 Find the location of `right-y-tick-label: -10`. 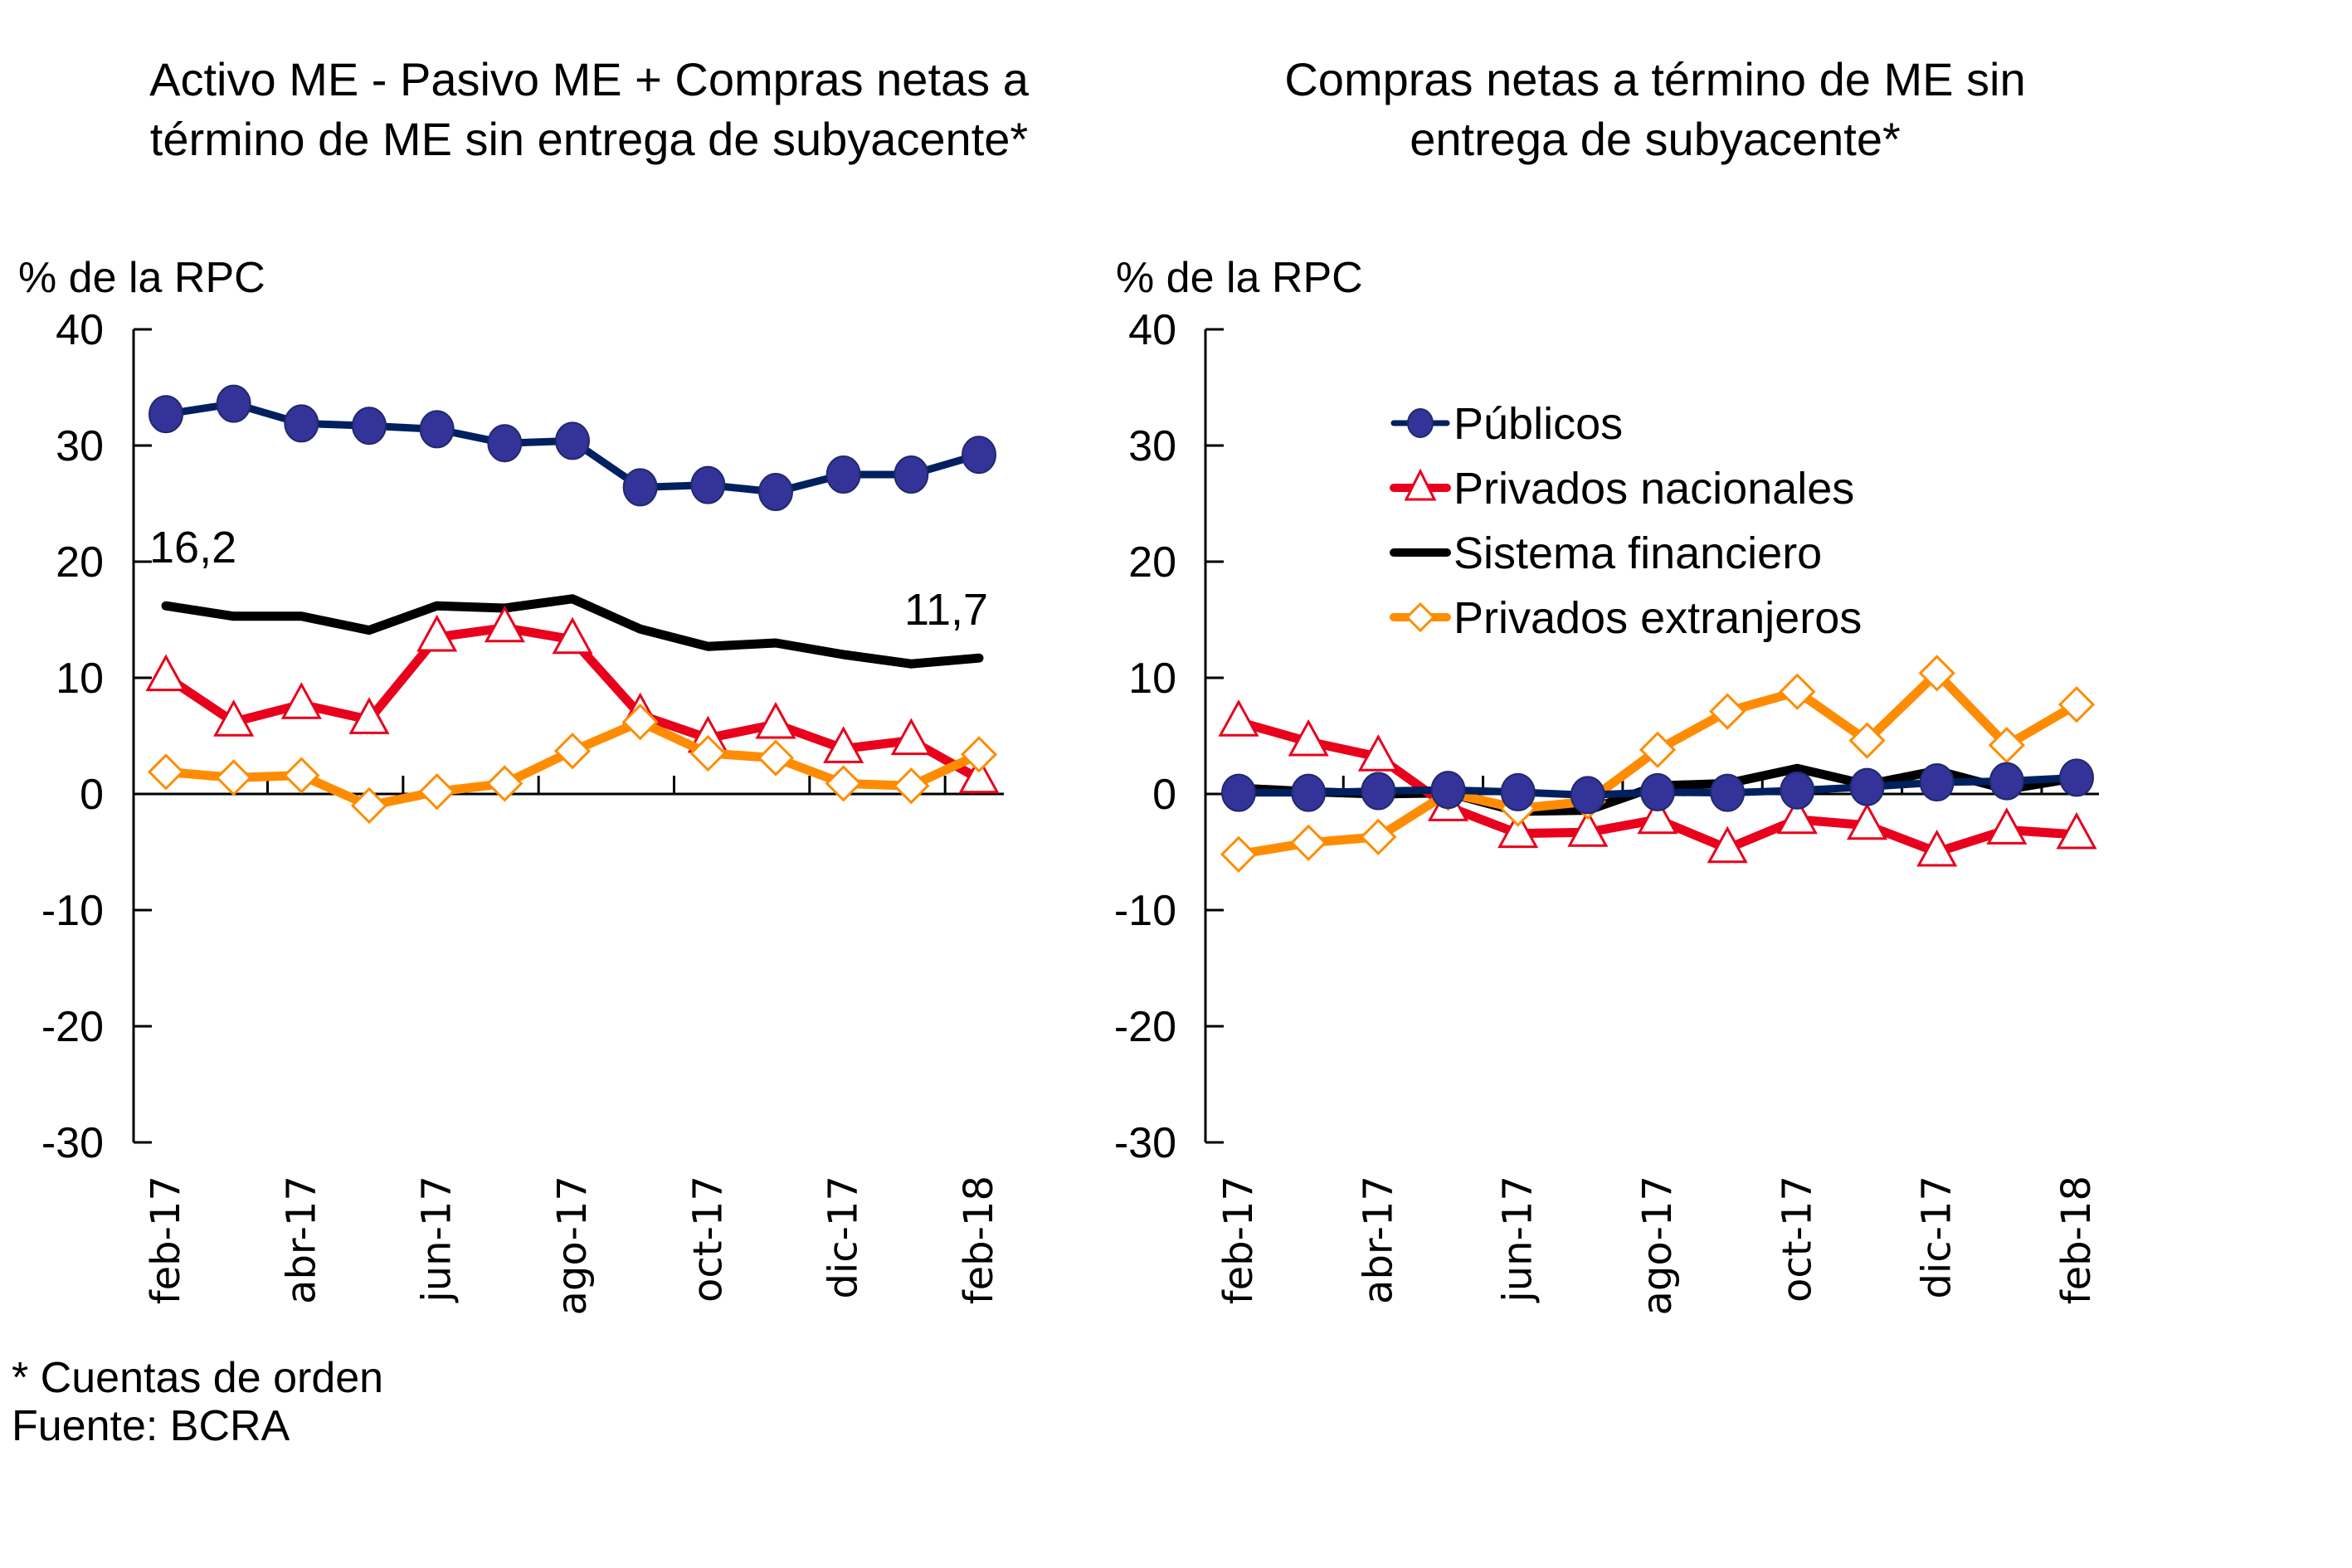

right-y-tick-label: -10 is located at coordinates (1145, 911).